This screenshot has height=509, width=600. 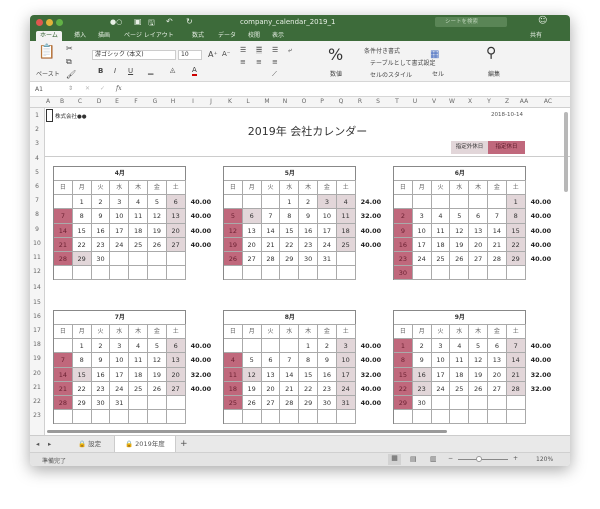 What do you see at coordinates (382, 51) in the screenshot?
I see `conditional-format-button: 条件付き書式` at bounding box center [382, 51].